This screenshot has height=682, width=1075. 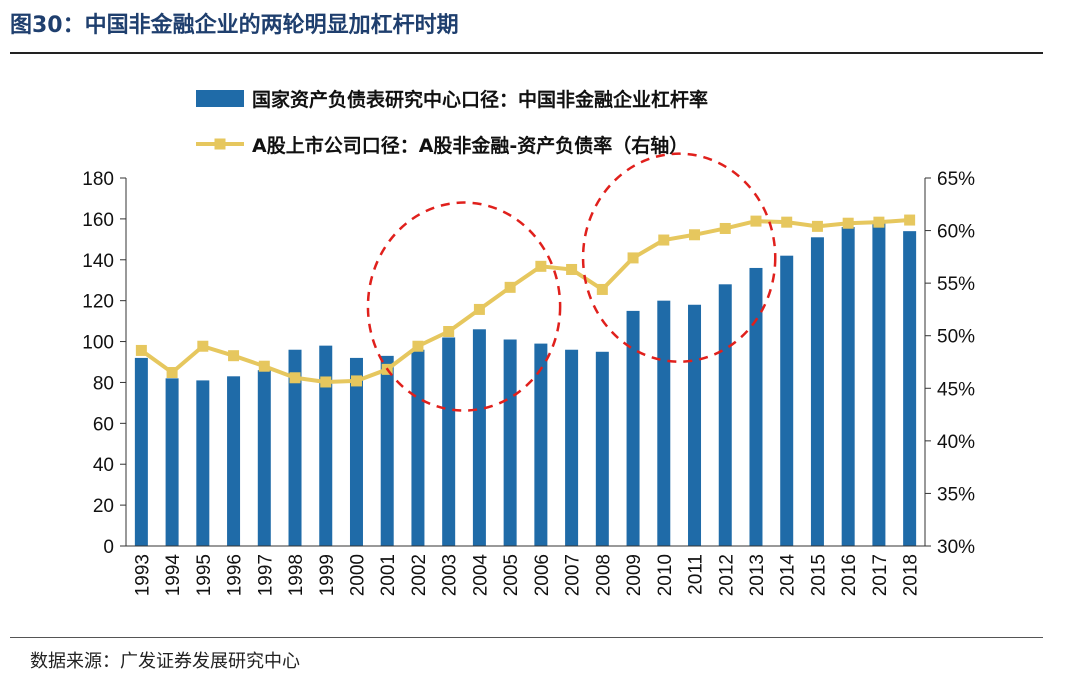 I want to click on source-note: 数据来源：广发证券发展研究中心, so click(x=165, y=661).